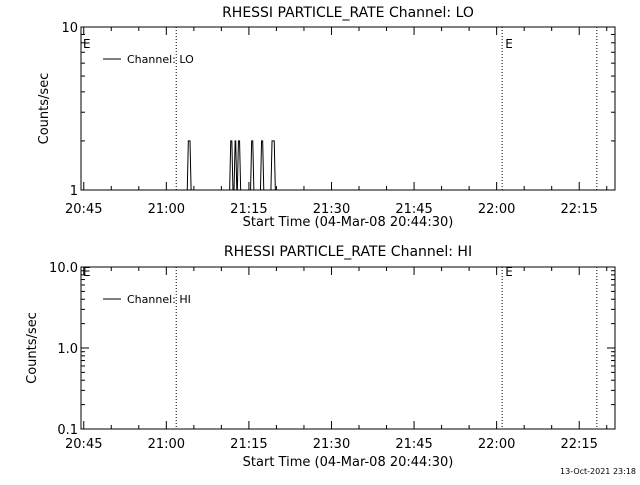 This screenshot has height=485, width=640. What do you see at coordinates (231, 165) in the screenshot?
I see `series-line` at bounding box center [231, 165].